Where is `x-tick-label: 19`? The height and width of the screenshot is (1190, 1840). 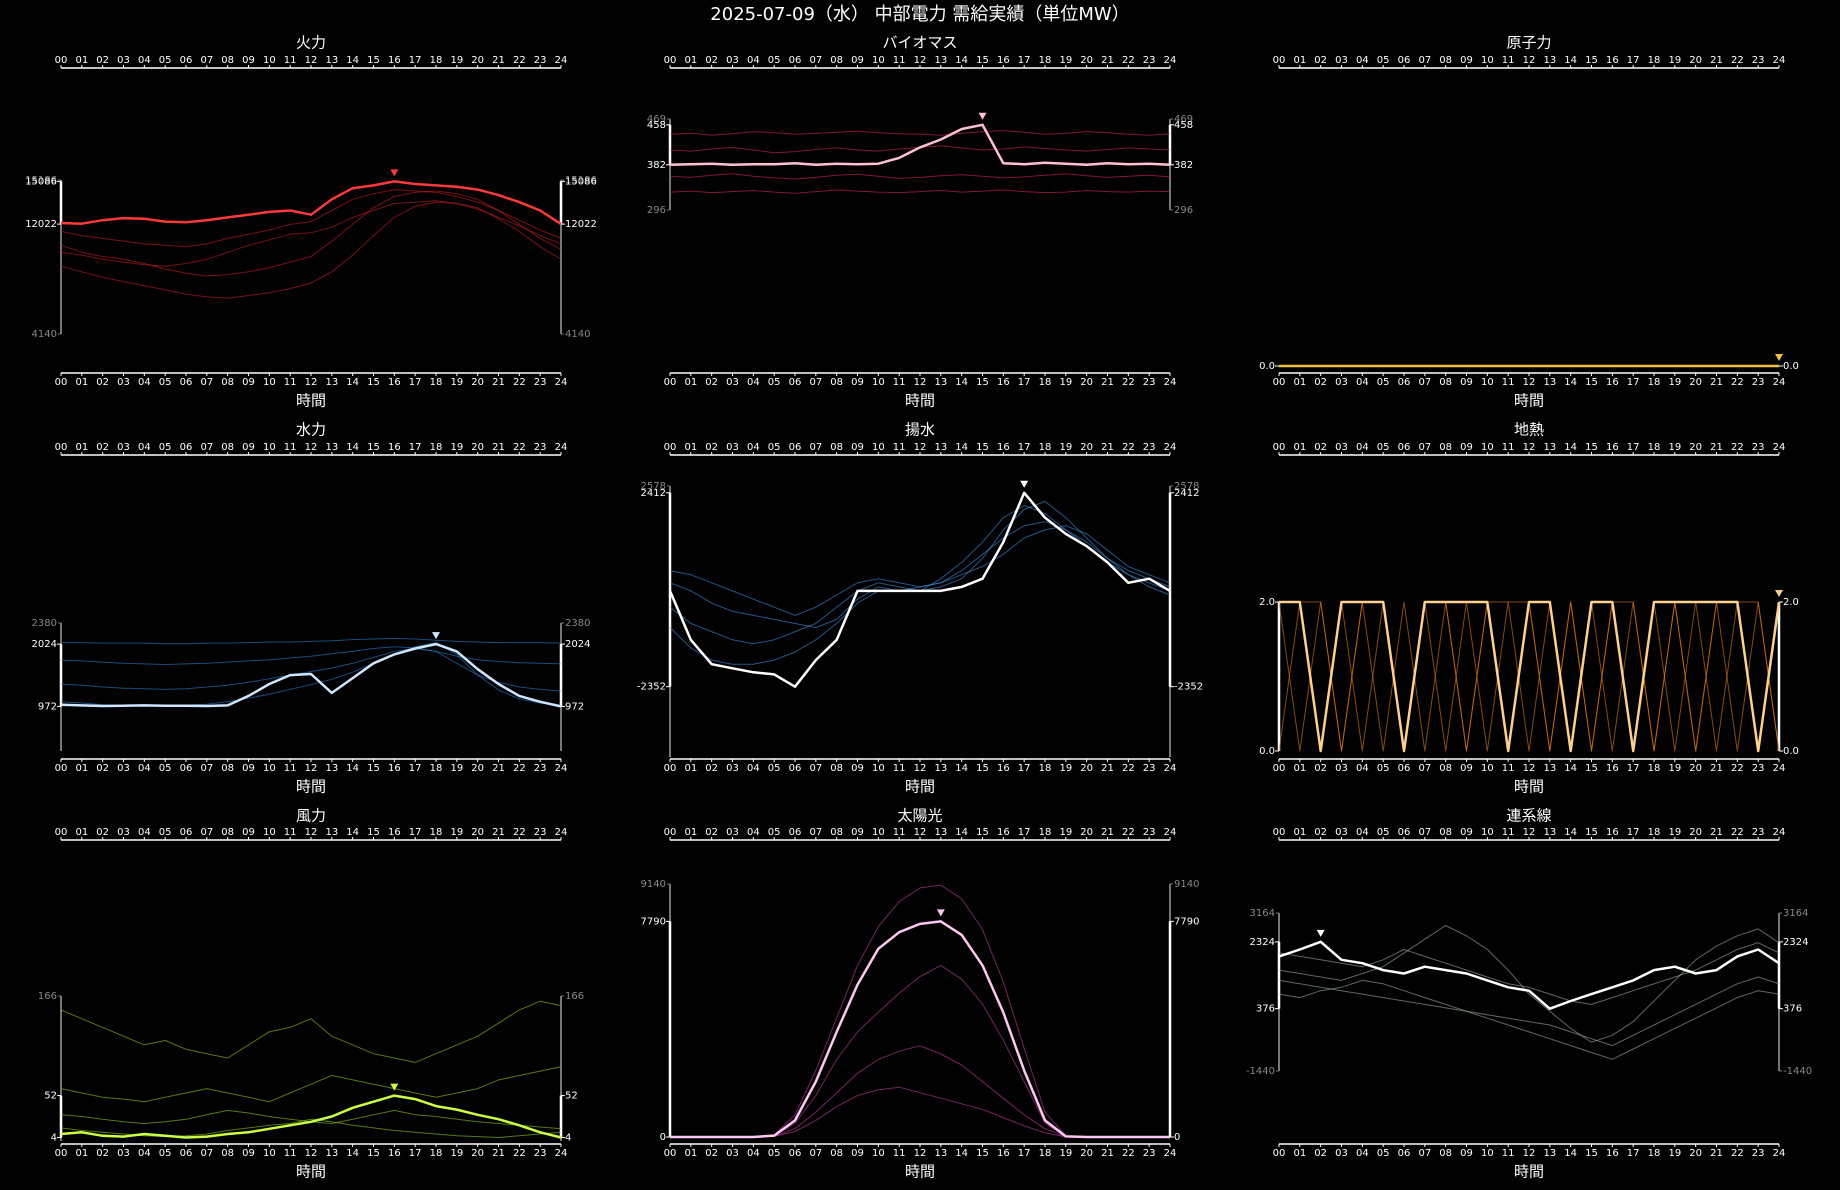
x-tick-label: 19 is located at coordinates (456, 768).